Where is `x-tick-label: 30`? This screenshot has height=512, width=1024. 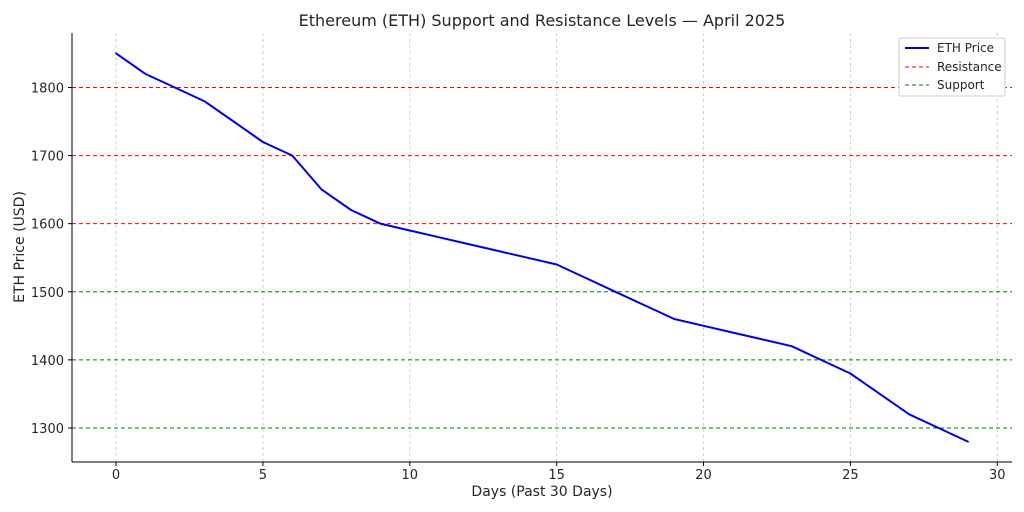 x-tick-label: 30 is located at coordinates (997, 475).